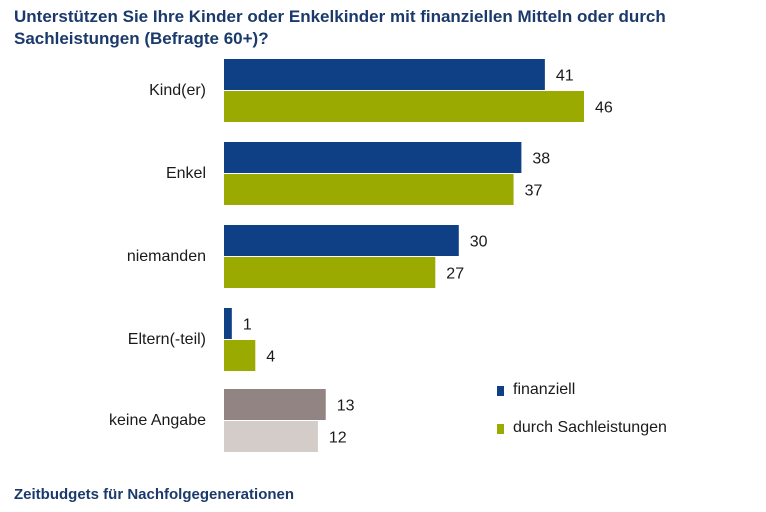  What do you see at coordinates (157, 420) in the screenshot?
I see `category-label-4: keine Angabe` at bounding box center [157, 420].